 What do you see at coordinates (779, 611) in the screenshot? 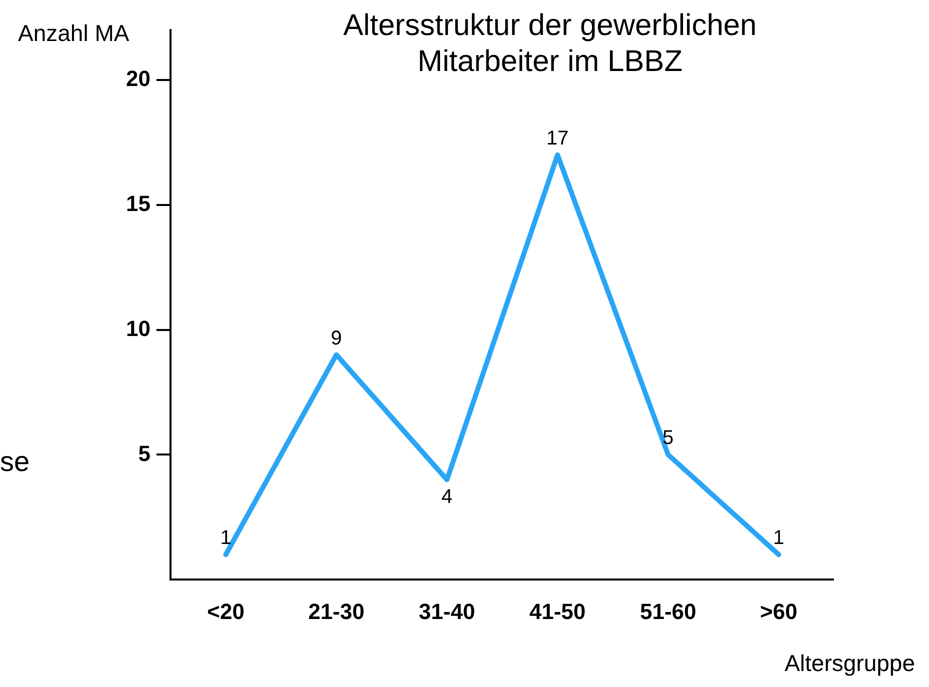
I see `x-tick-label: >60` at bounding box center [779, 611].